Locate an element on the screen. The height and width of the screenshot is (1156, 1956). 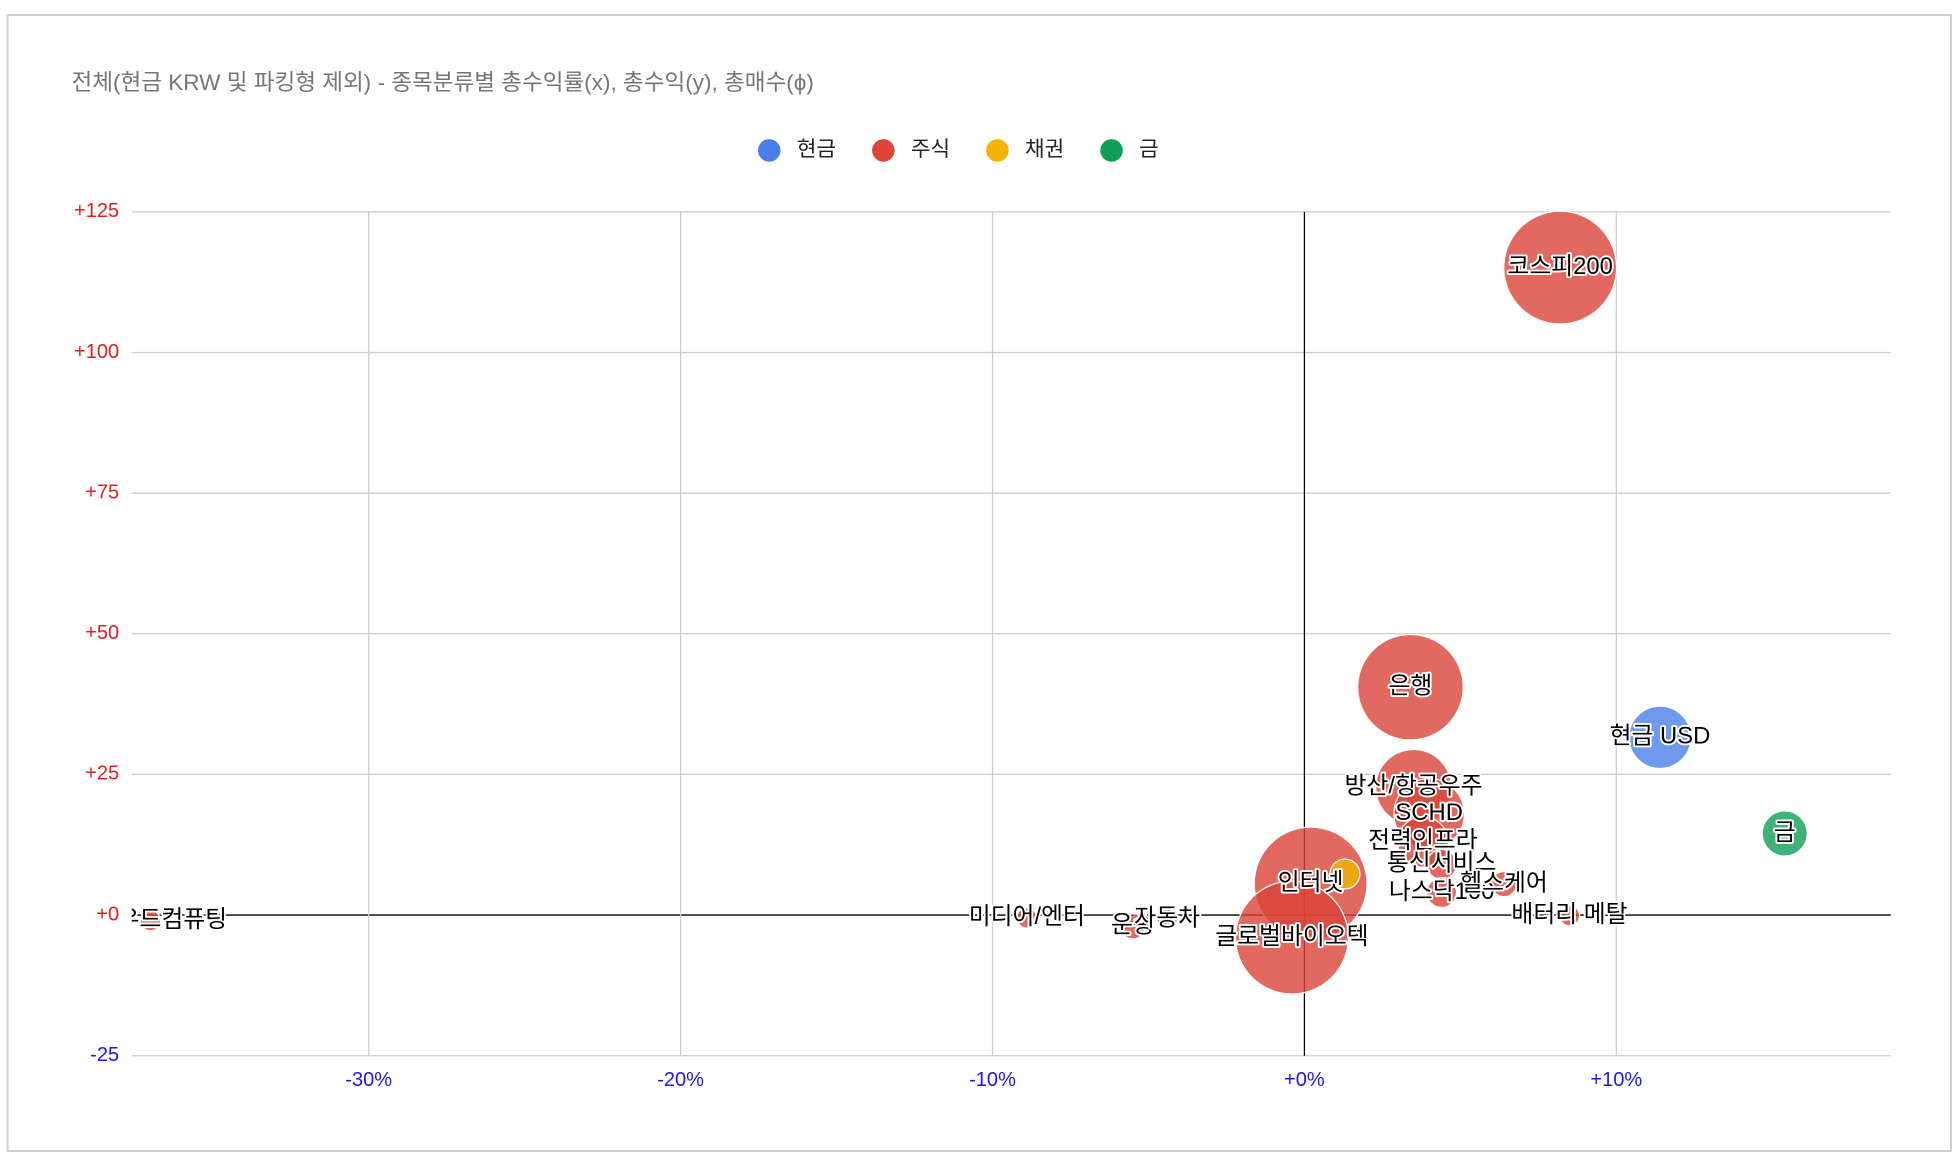
y-tick-label: -25 is located at coordinates (104, 1055).